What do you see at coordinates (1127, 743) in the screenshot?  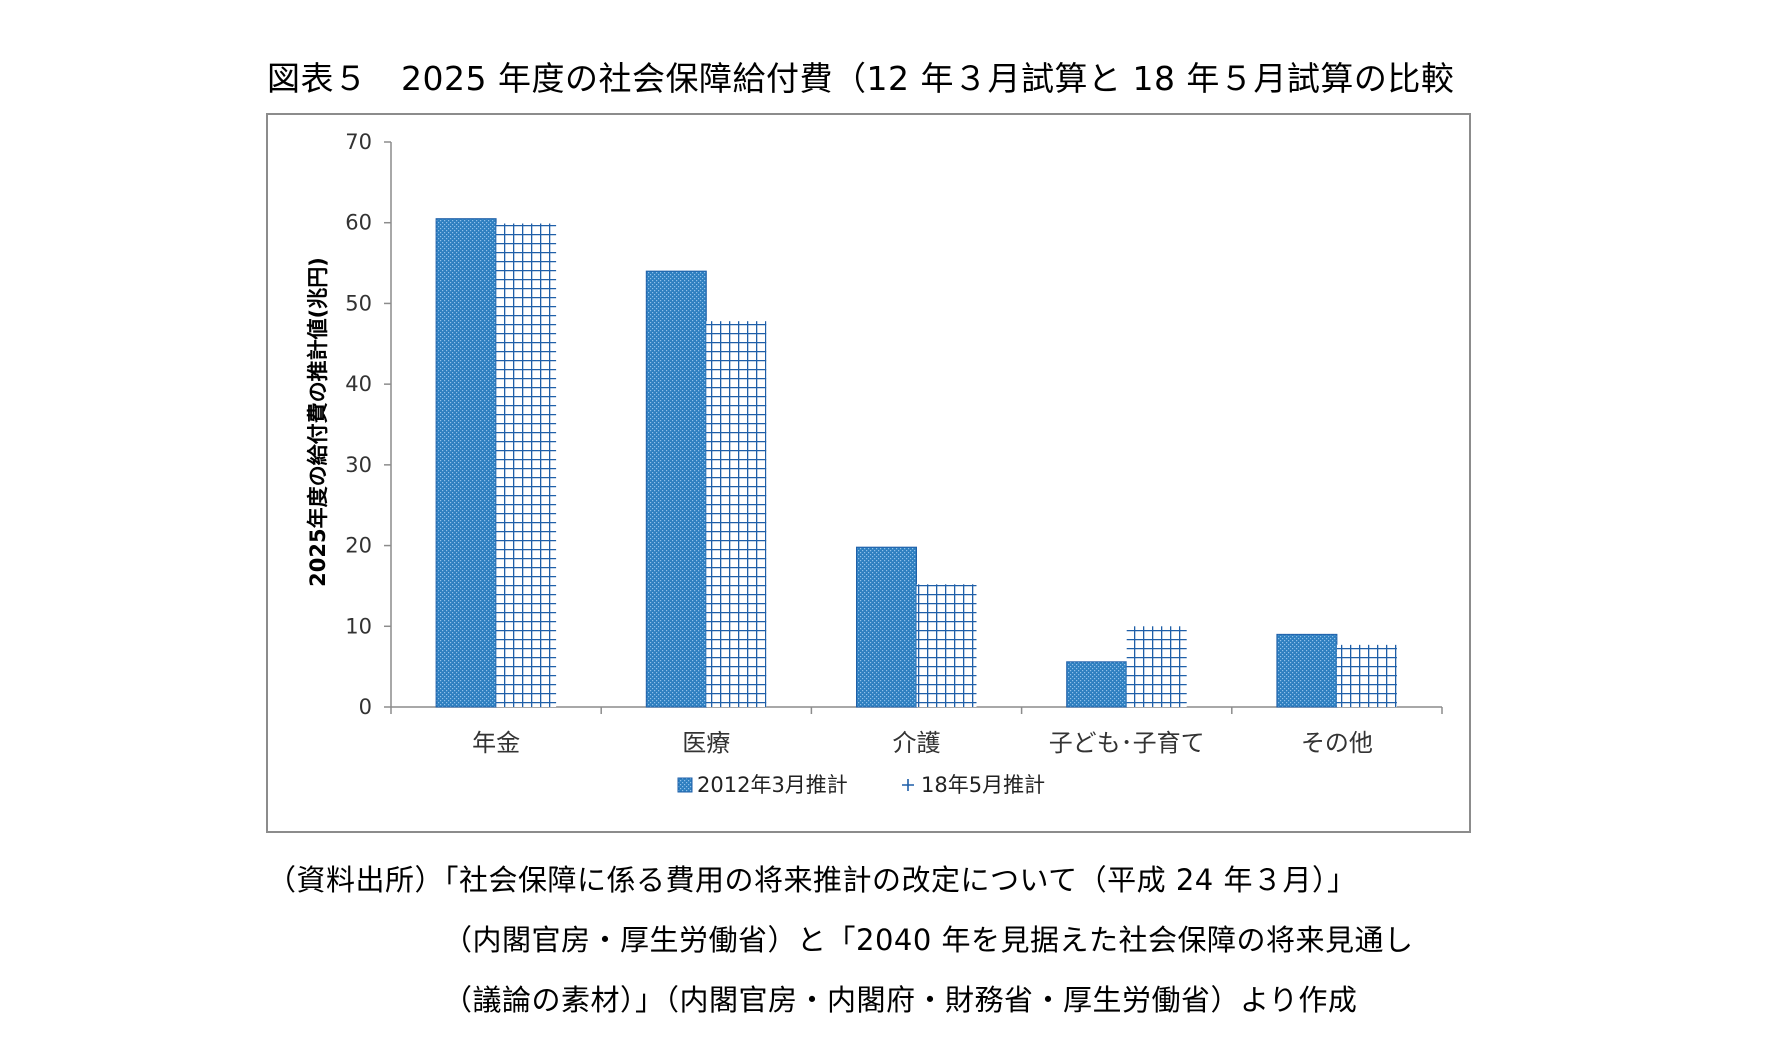 I see `x-category-label: 子ども･子育て` at bounding box center [1127, 743].